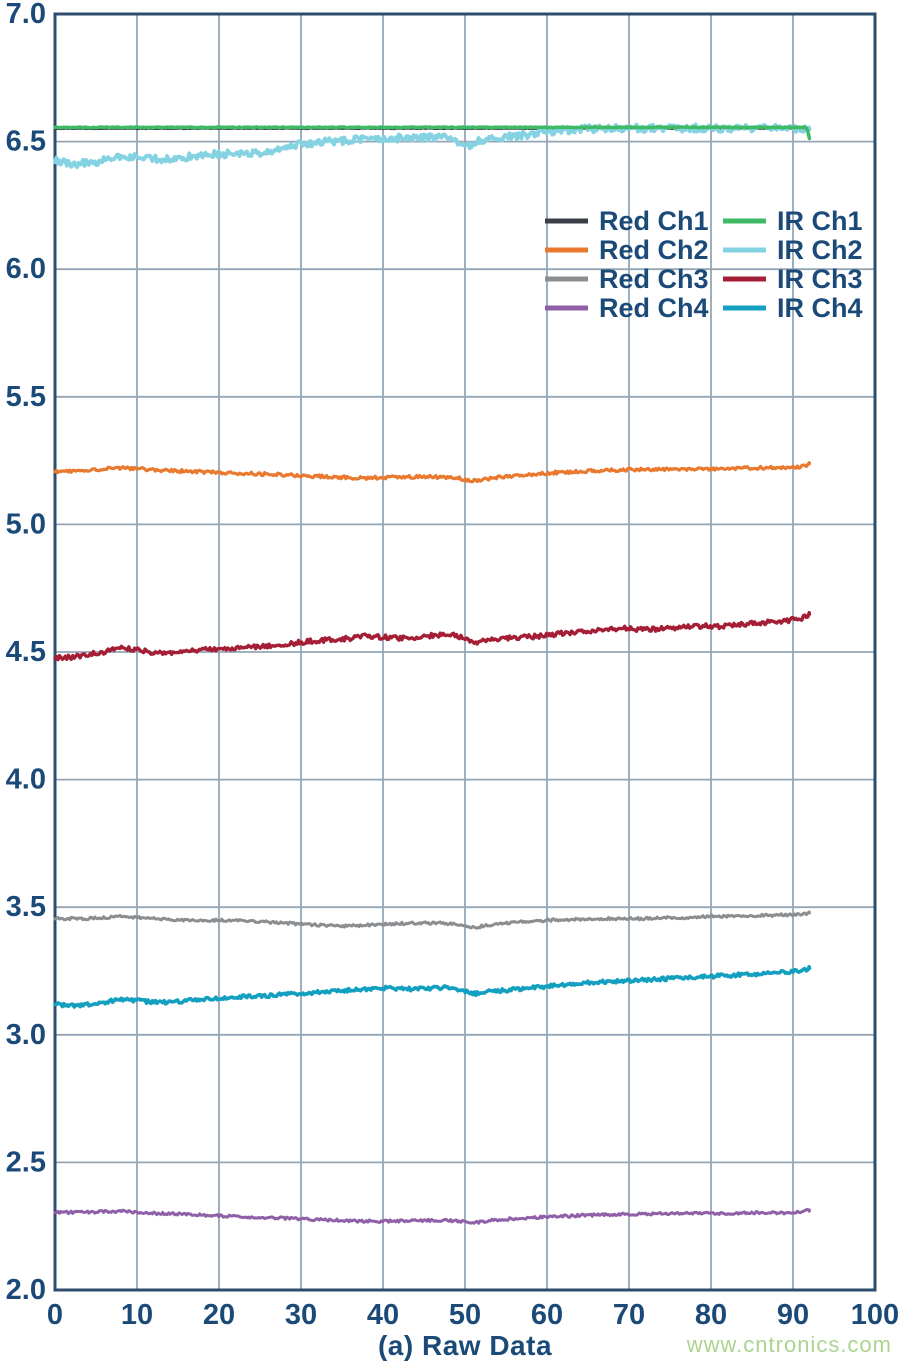 The height and width of the screenshot is (1366, 900). Describe the element at coordinates (55, 1315) in the screenshot. I see `x-axis-tick-label: 0` at that location.